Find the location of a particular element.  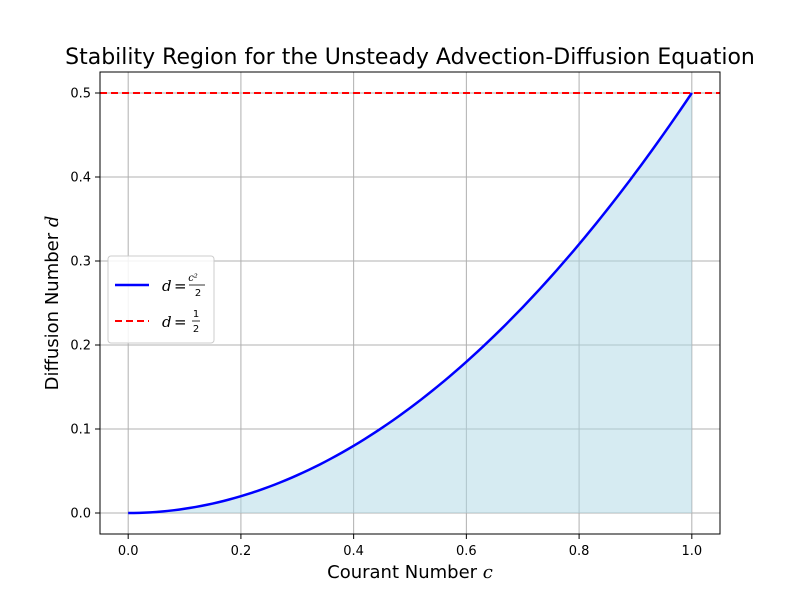

y-tick-label: 0.3 is located at coordinates (80, 262).